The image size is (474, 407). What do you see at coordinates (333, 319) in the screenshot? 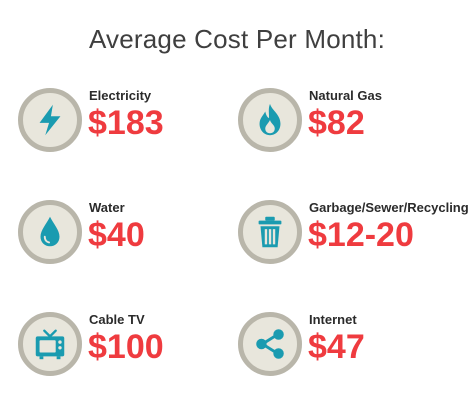
I see `cost-label: Internet` at bounding box center [333, 319].